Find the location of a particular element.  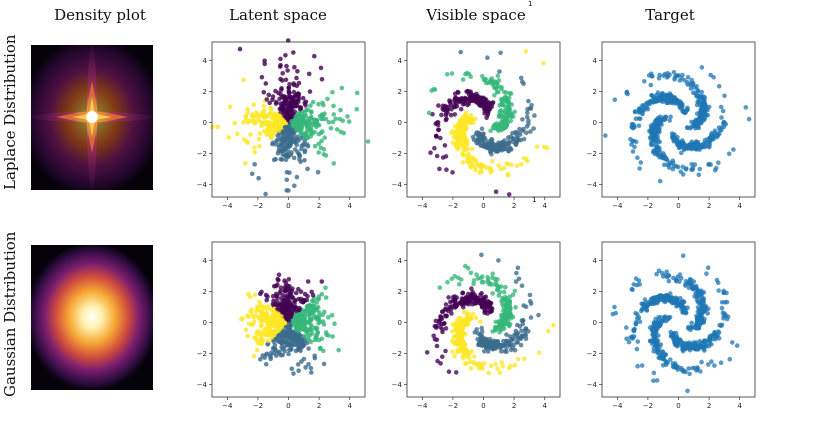

latent-laplace-ytick-label: 2 is located at coordinates (205, 92).